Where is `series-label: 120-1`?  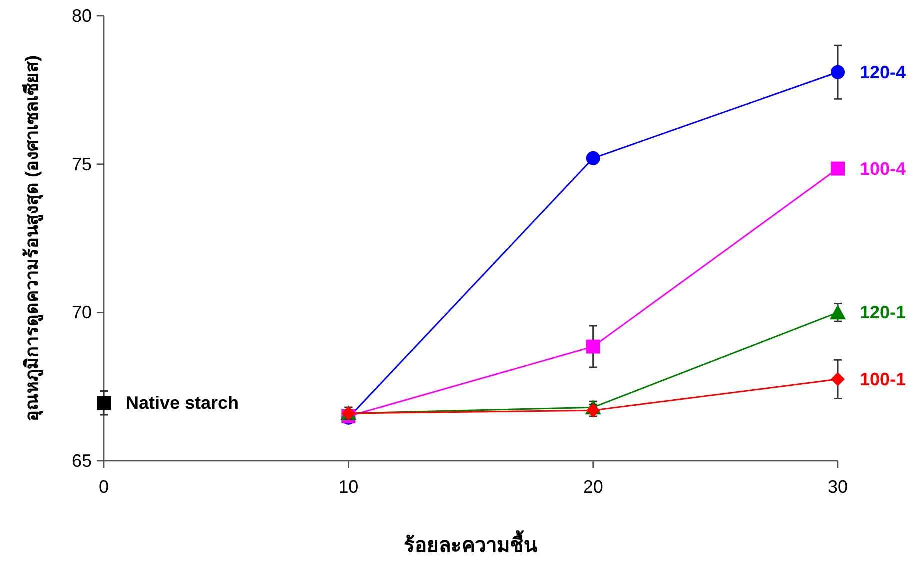 series-label: 120-1 is located at coordinates (883, 312).